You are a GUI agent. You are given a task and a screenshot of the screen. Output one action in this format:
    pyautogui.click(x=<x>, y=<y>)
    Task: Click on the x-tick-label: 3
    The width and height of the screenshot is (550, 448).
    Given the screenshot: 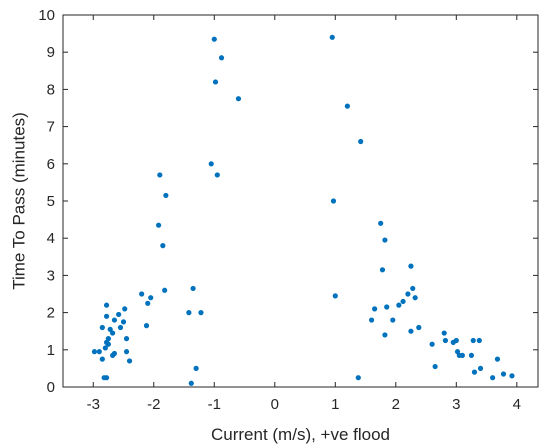 What is the action you would take?
    pyautogui.click(x=456, y=404)
    